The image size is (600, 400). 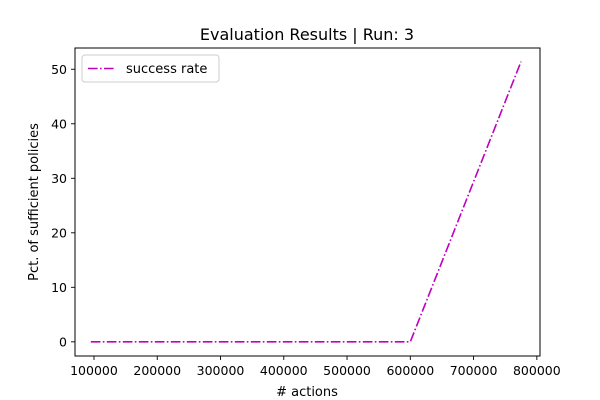 I want to click on y-tick-label: 30, so click(x=59, y=178).